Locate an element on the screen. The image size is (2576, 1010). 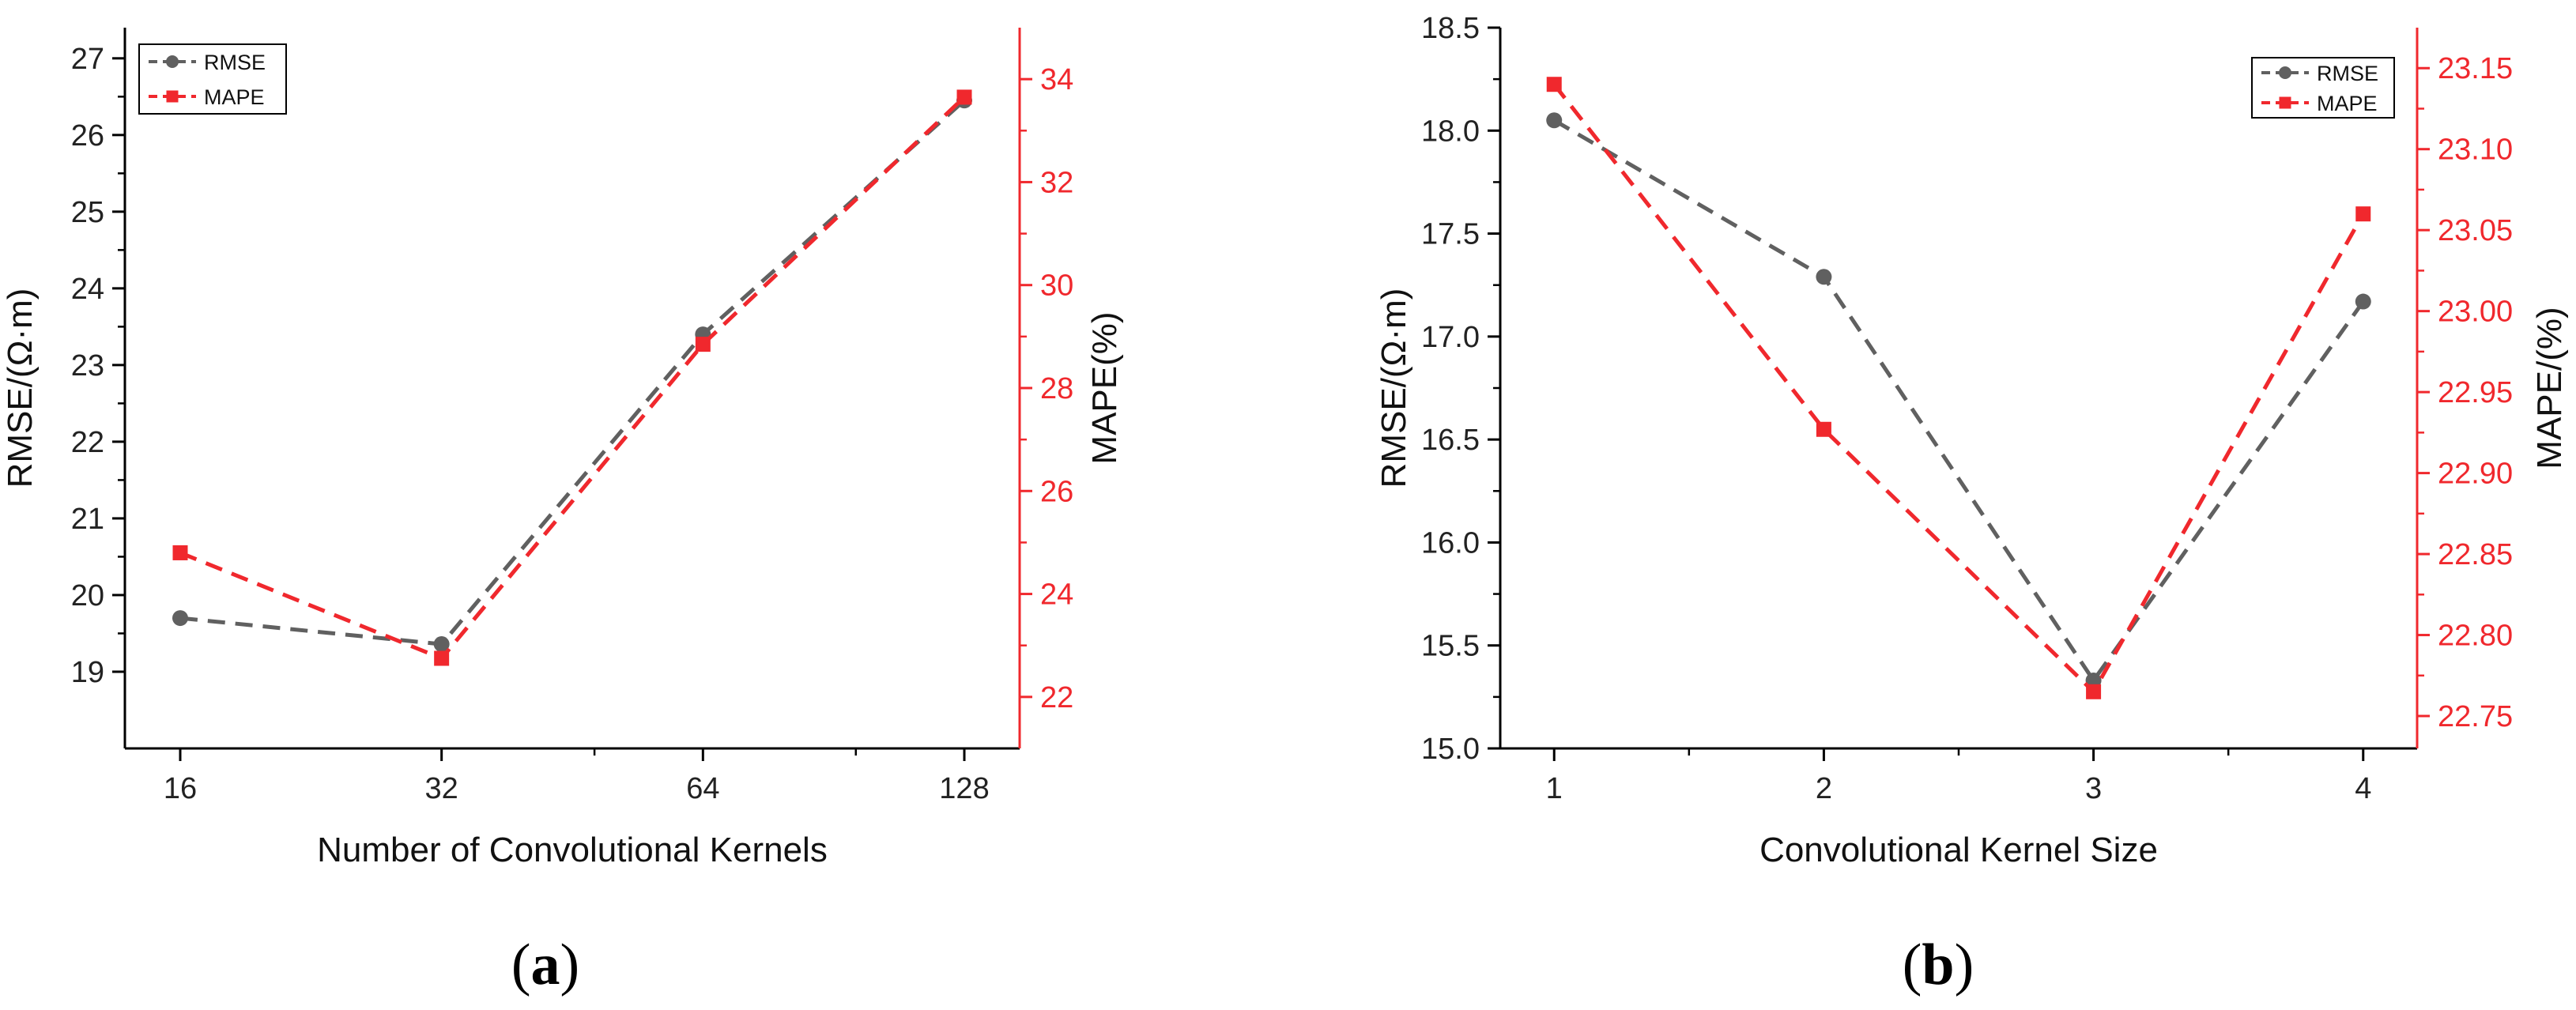
y-tick-label-left: 23 is located at coordinates (87, 366).